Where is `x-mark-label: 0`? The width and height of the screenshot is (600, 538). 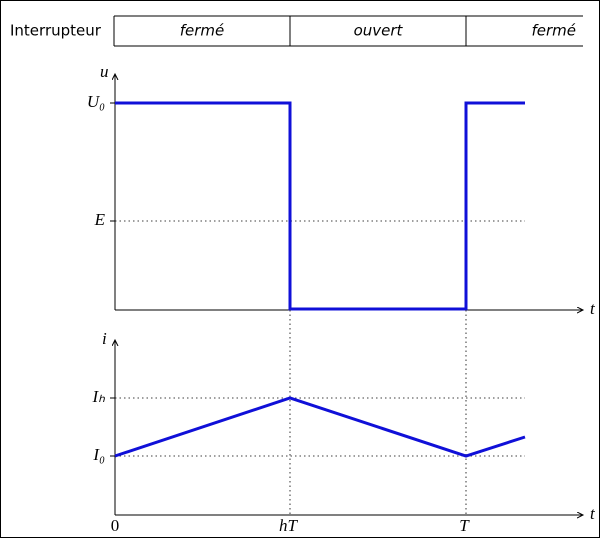 x-mark-label: 0 is located at coordinates (115, 525).